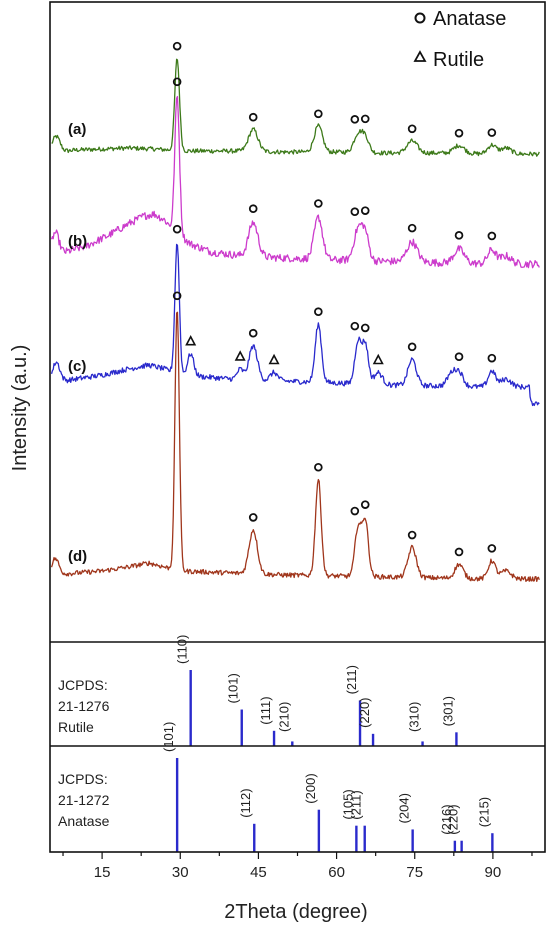  I want to click on x-tick-label: 60, so click(336, 872).